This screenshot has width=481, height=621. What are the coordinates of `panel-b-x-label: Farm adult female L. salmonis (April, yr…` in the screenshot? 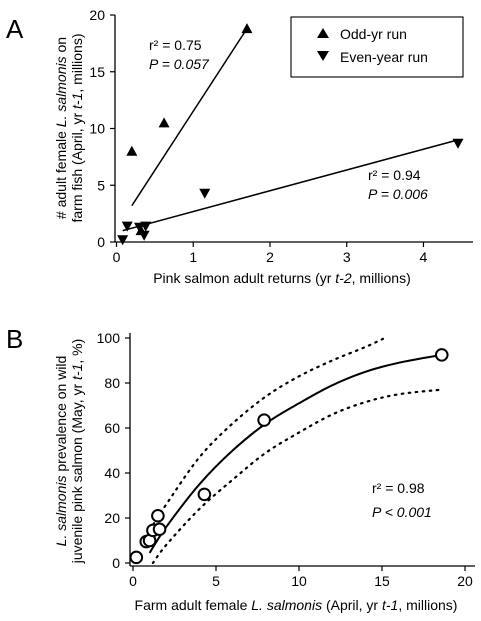 It's located at (296, 605).